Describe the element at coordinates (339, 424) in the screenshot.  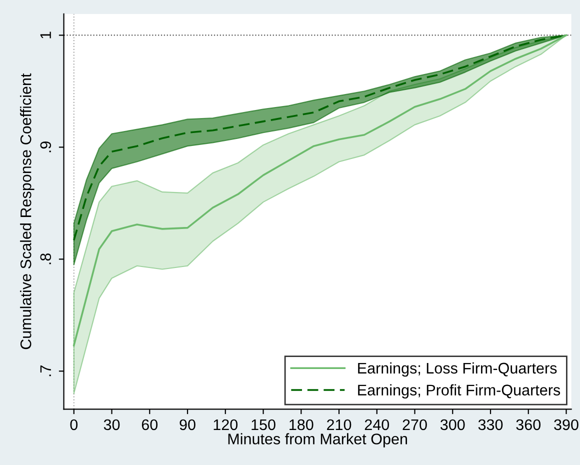
I see `x-tick-label: 210` at that location.